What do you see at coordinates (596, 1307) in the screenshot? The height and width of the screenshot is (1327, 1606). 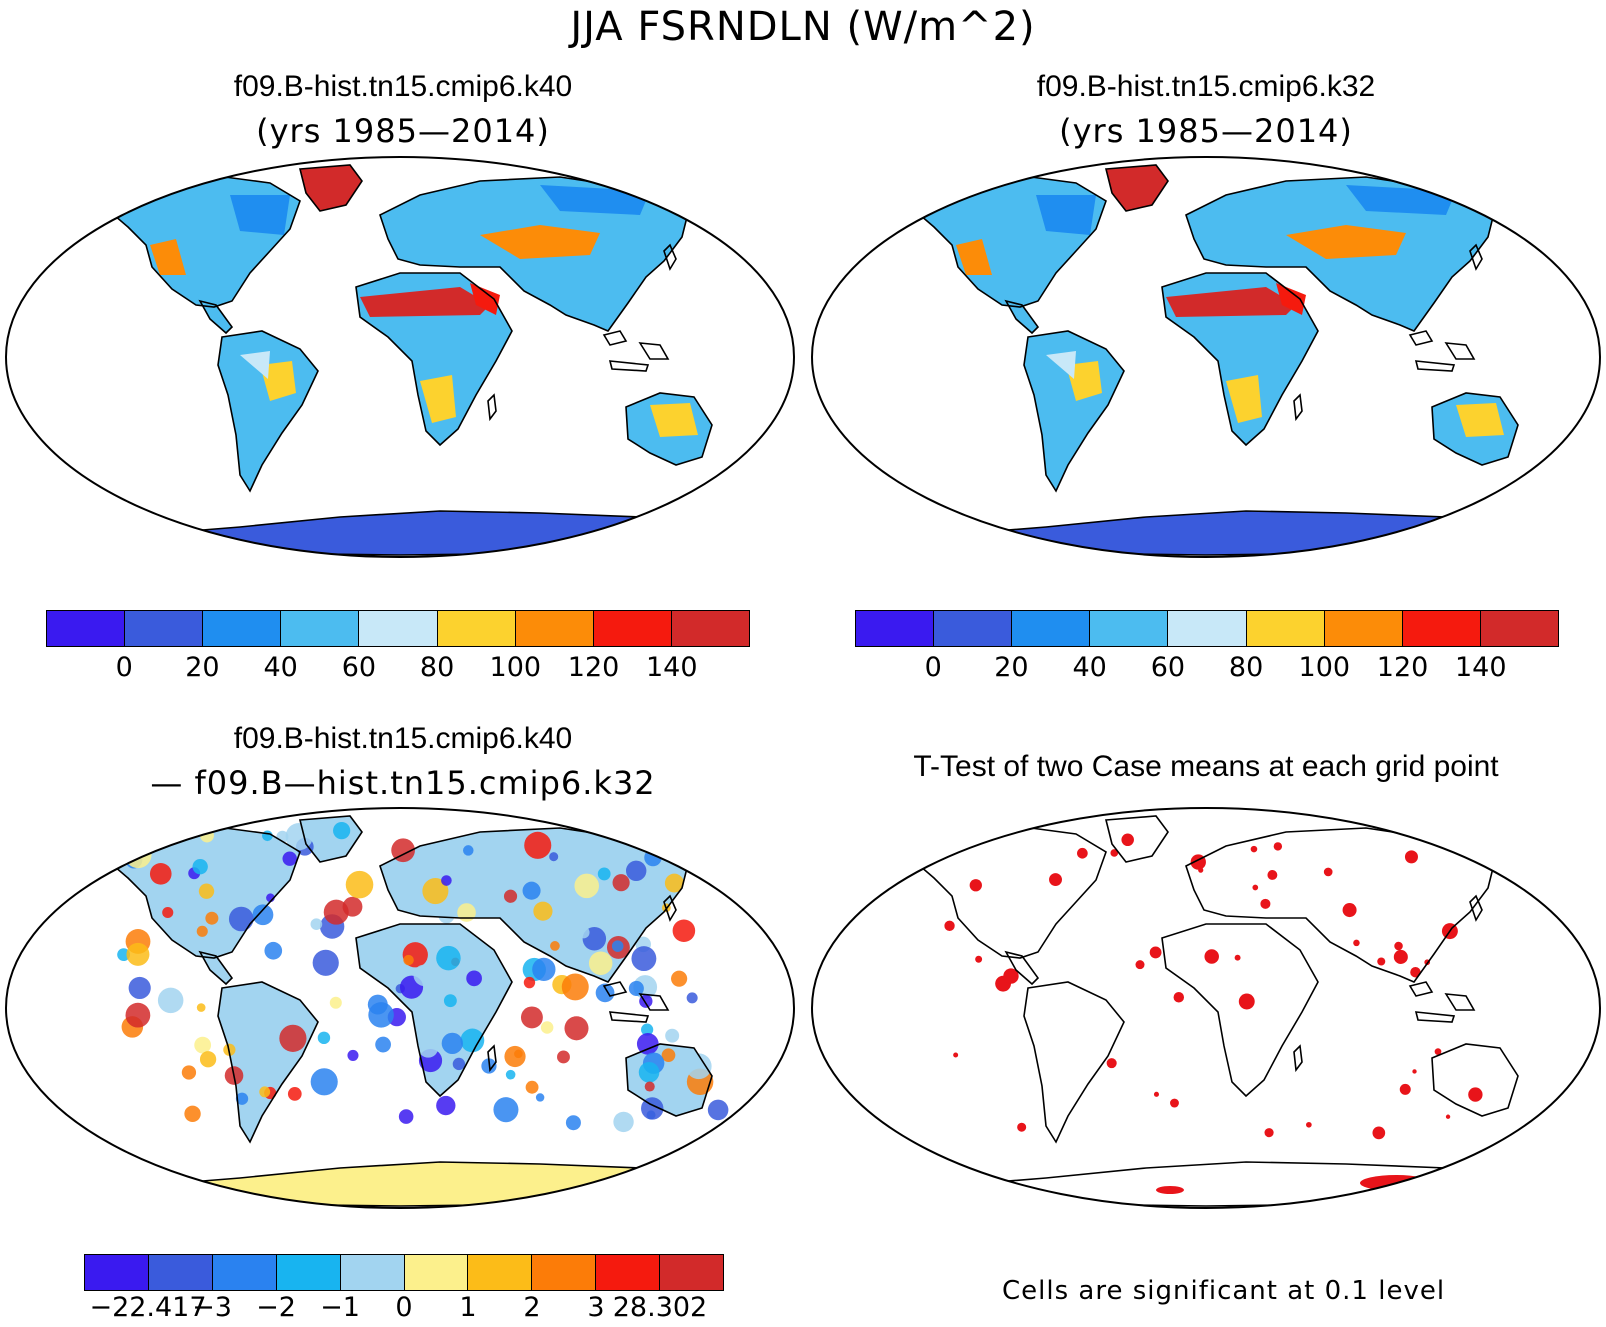 I see `colorbar-tick-label: 3` at bounding box center [596, 1307].